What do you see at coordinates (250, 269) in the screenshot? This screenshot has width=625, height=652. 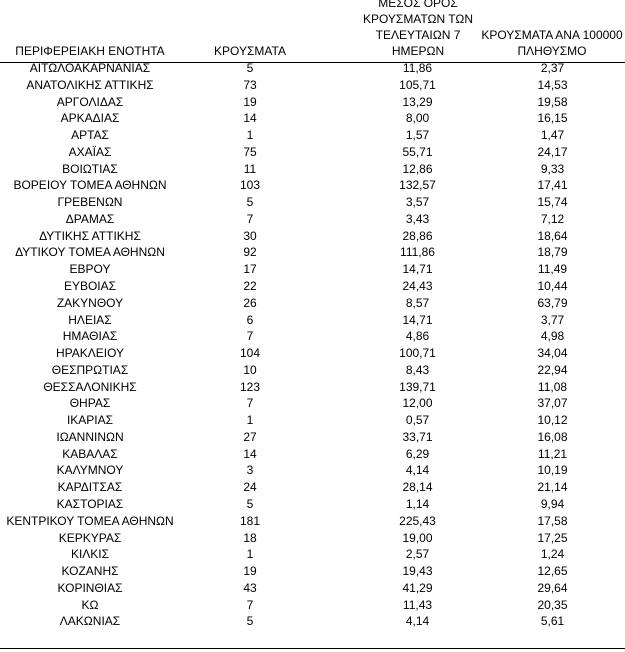 I see `cases-cell: 17` at bounding box center [250, 269].